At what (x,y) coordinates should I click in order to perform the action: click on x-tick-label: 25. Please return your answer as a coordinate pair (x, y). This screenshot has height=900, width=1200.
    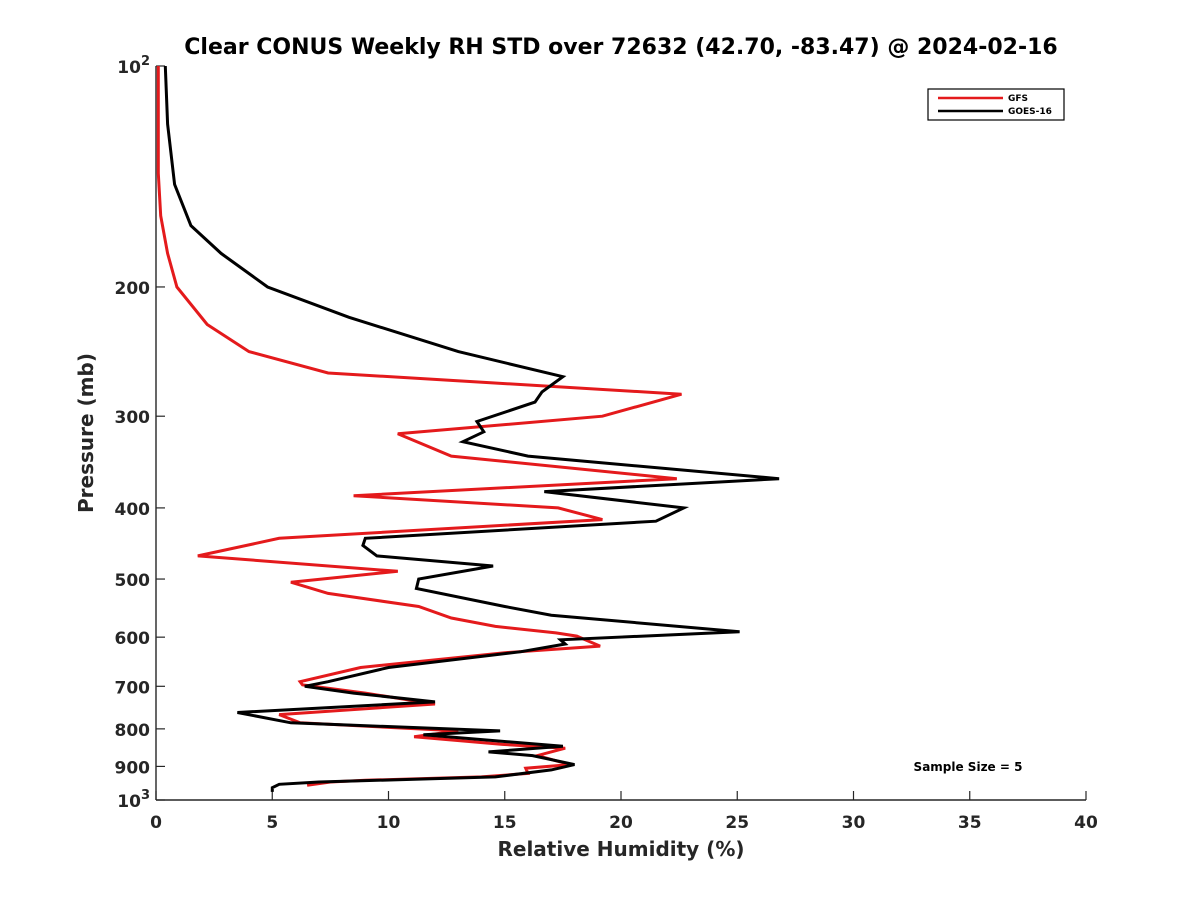
    Looking at the image, I should click on (737, 823).